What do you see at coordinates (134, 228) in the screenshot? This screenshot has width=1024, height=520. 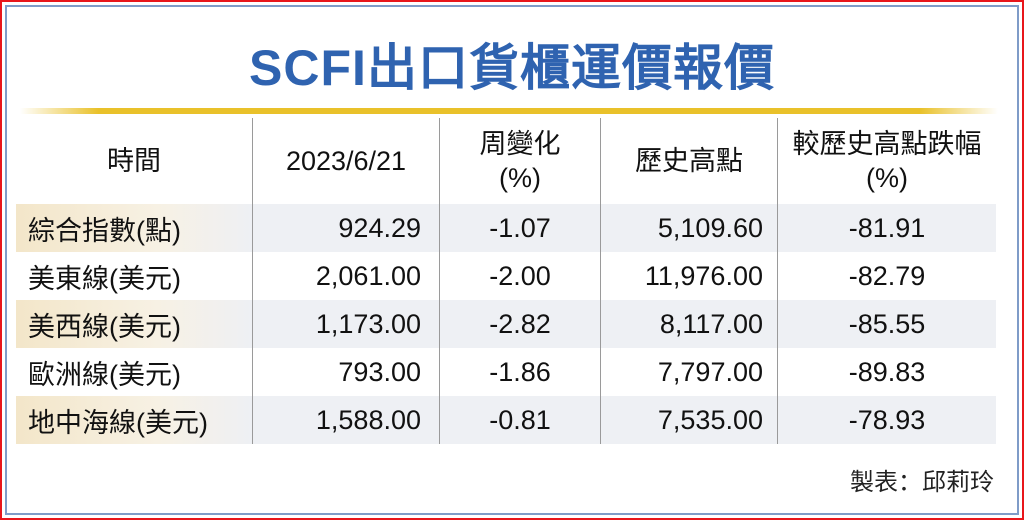 I see `route-name-cell: 綜合指數(點)` at bounding box center [134, 228].